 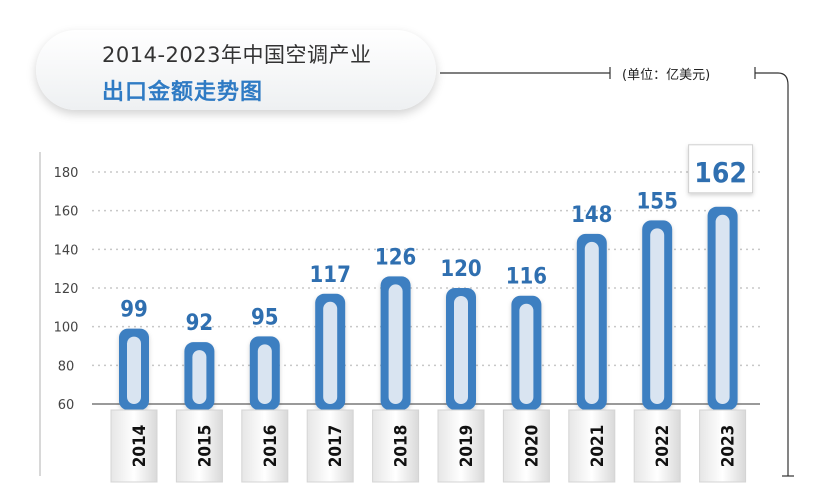 I want to click on y-tick-label: 120, so click(x=66, y=289).